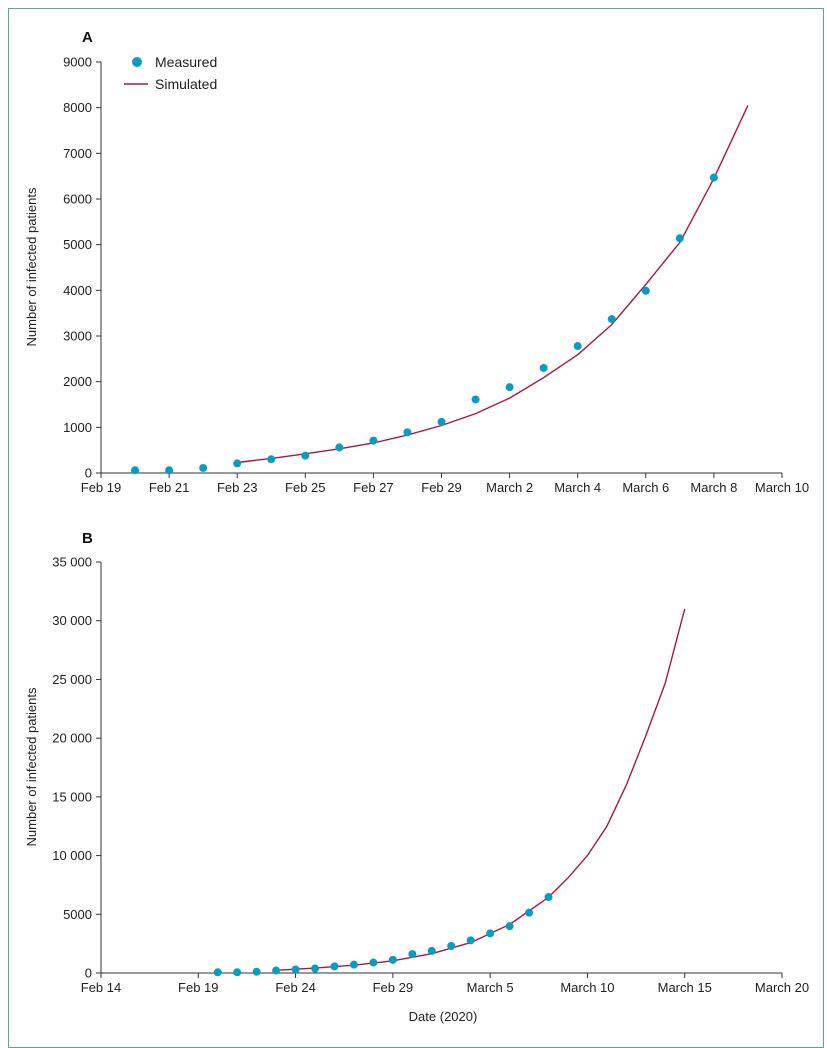 The height and width of the screenshot is (1048, 827). Describe the element at coordinates (77, 153) in the screenshot. I see `panel-a-y-tick-label: 7000` at that location.